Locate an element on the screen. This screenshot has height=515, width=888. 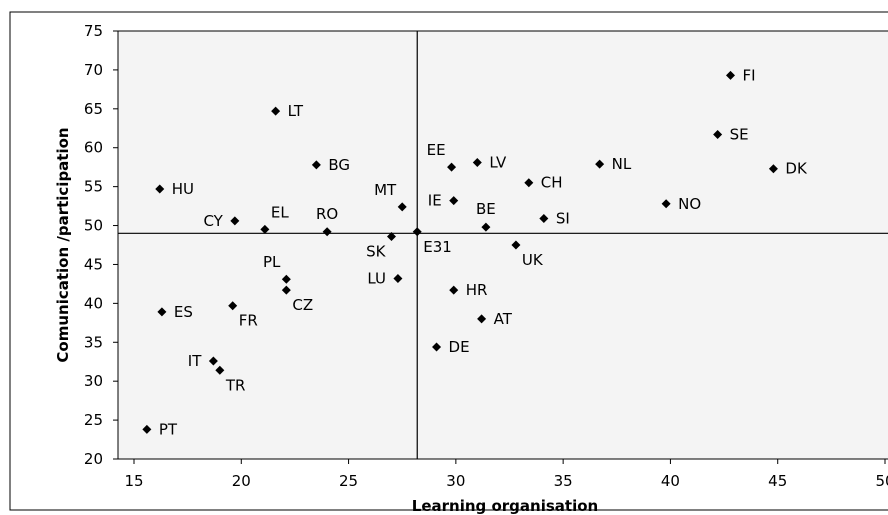
point-ee is located at coordinates (452, 167).